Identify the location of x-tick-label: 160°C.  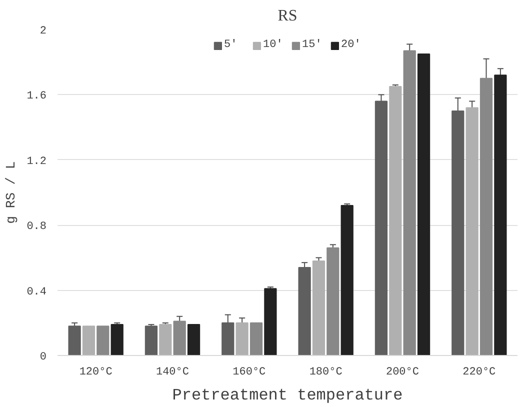
(249, 372).